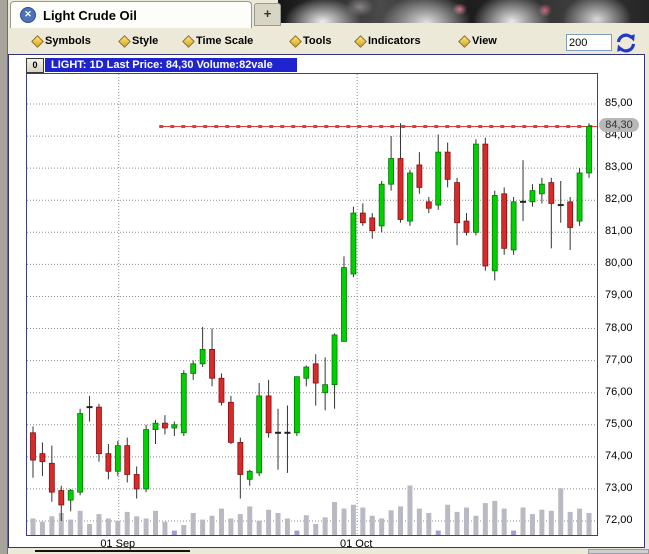  Describe the element at coordinates (225, 41) in the screenshot. I see `menu-label: Time Scale` at that location.